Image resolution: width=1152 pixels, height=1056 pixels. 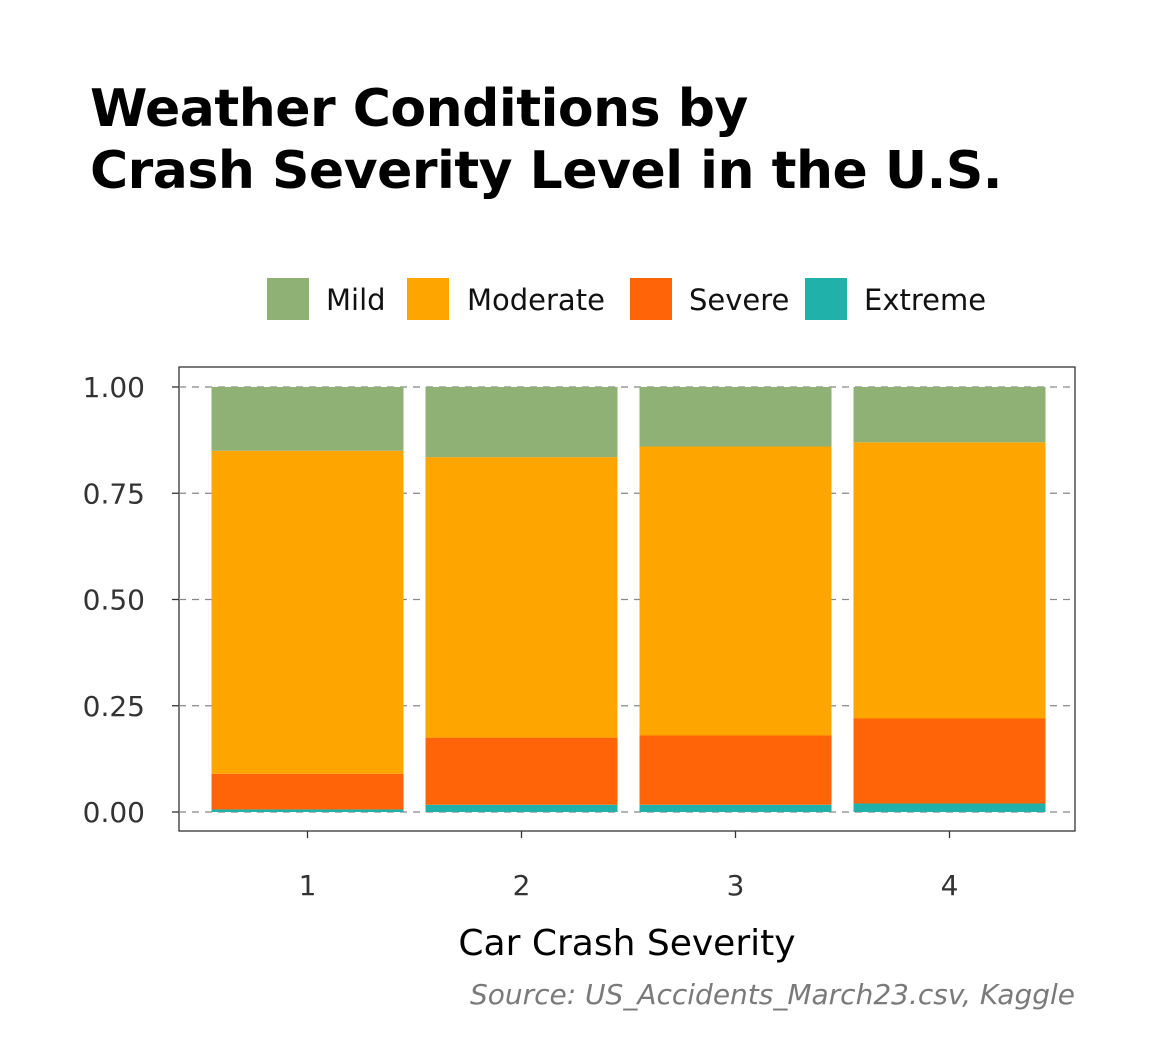 What do you see at coordinates (950, 885) in the screenshot?
I see `x-tick-label: 4` at bounding box center [950, 885].